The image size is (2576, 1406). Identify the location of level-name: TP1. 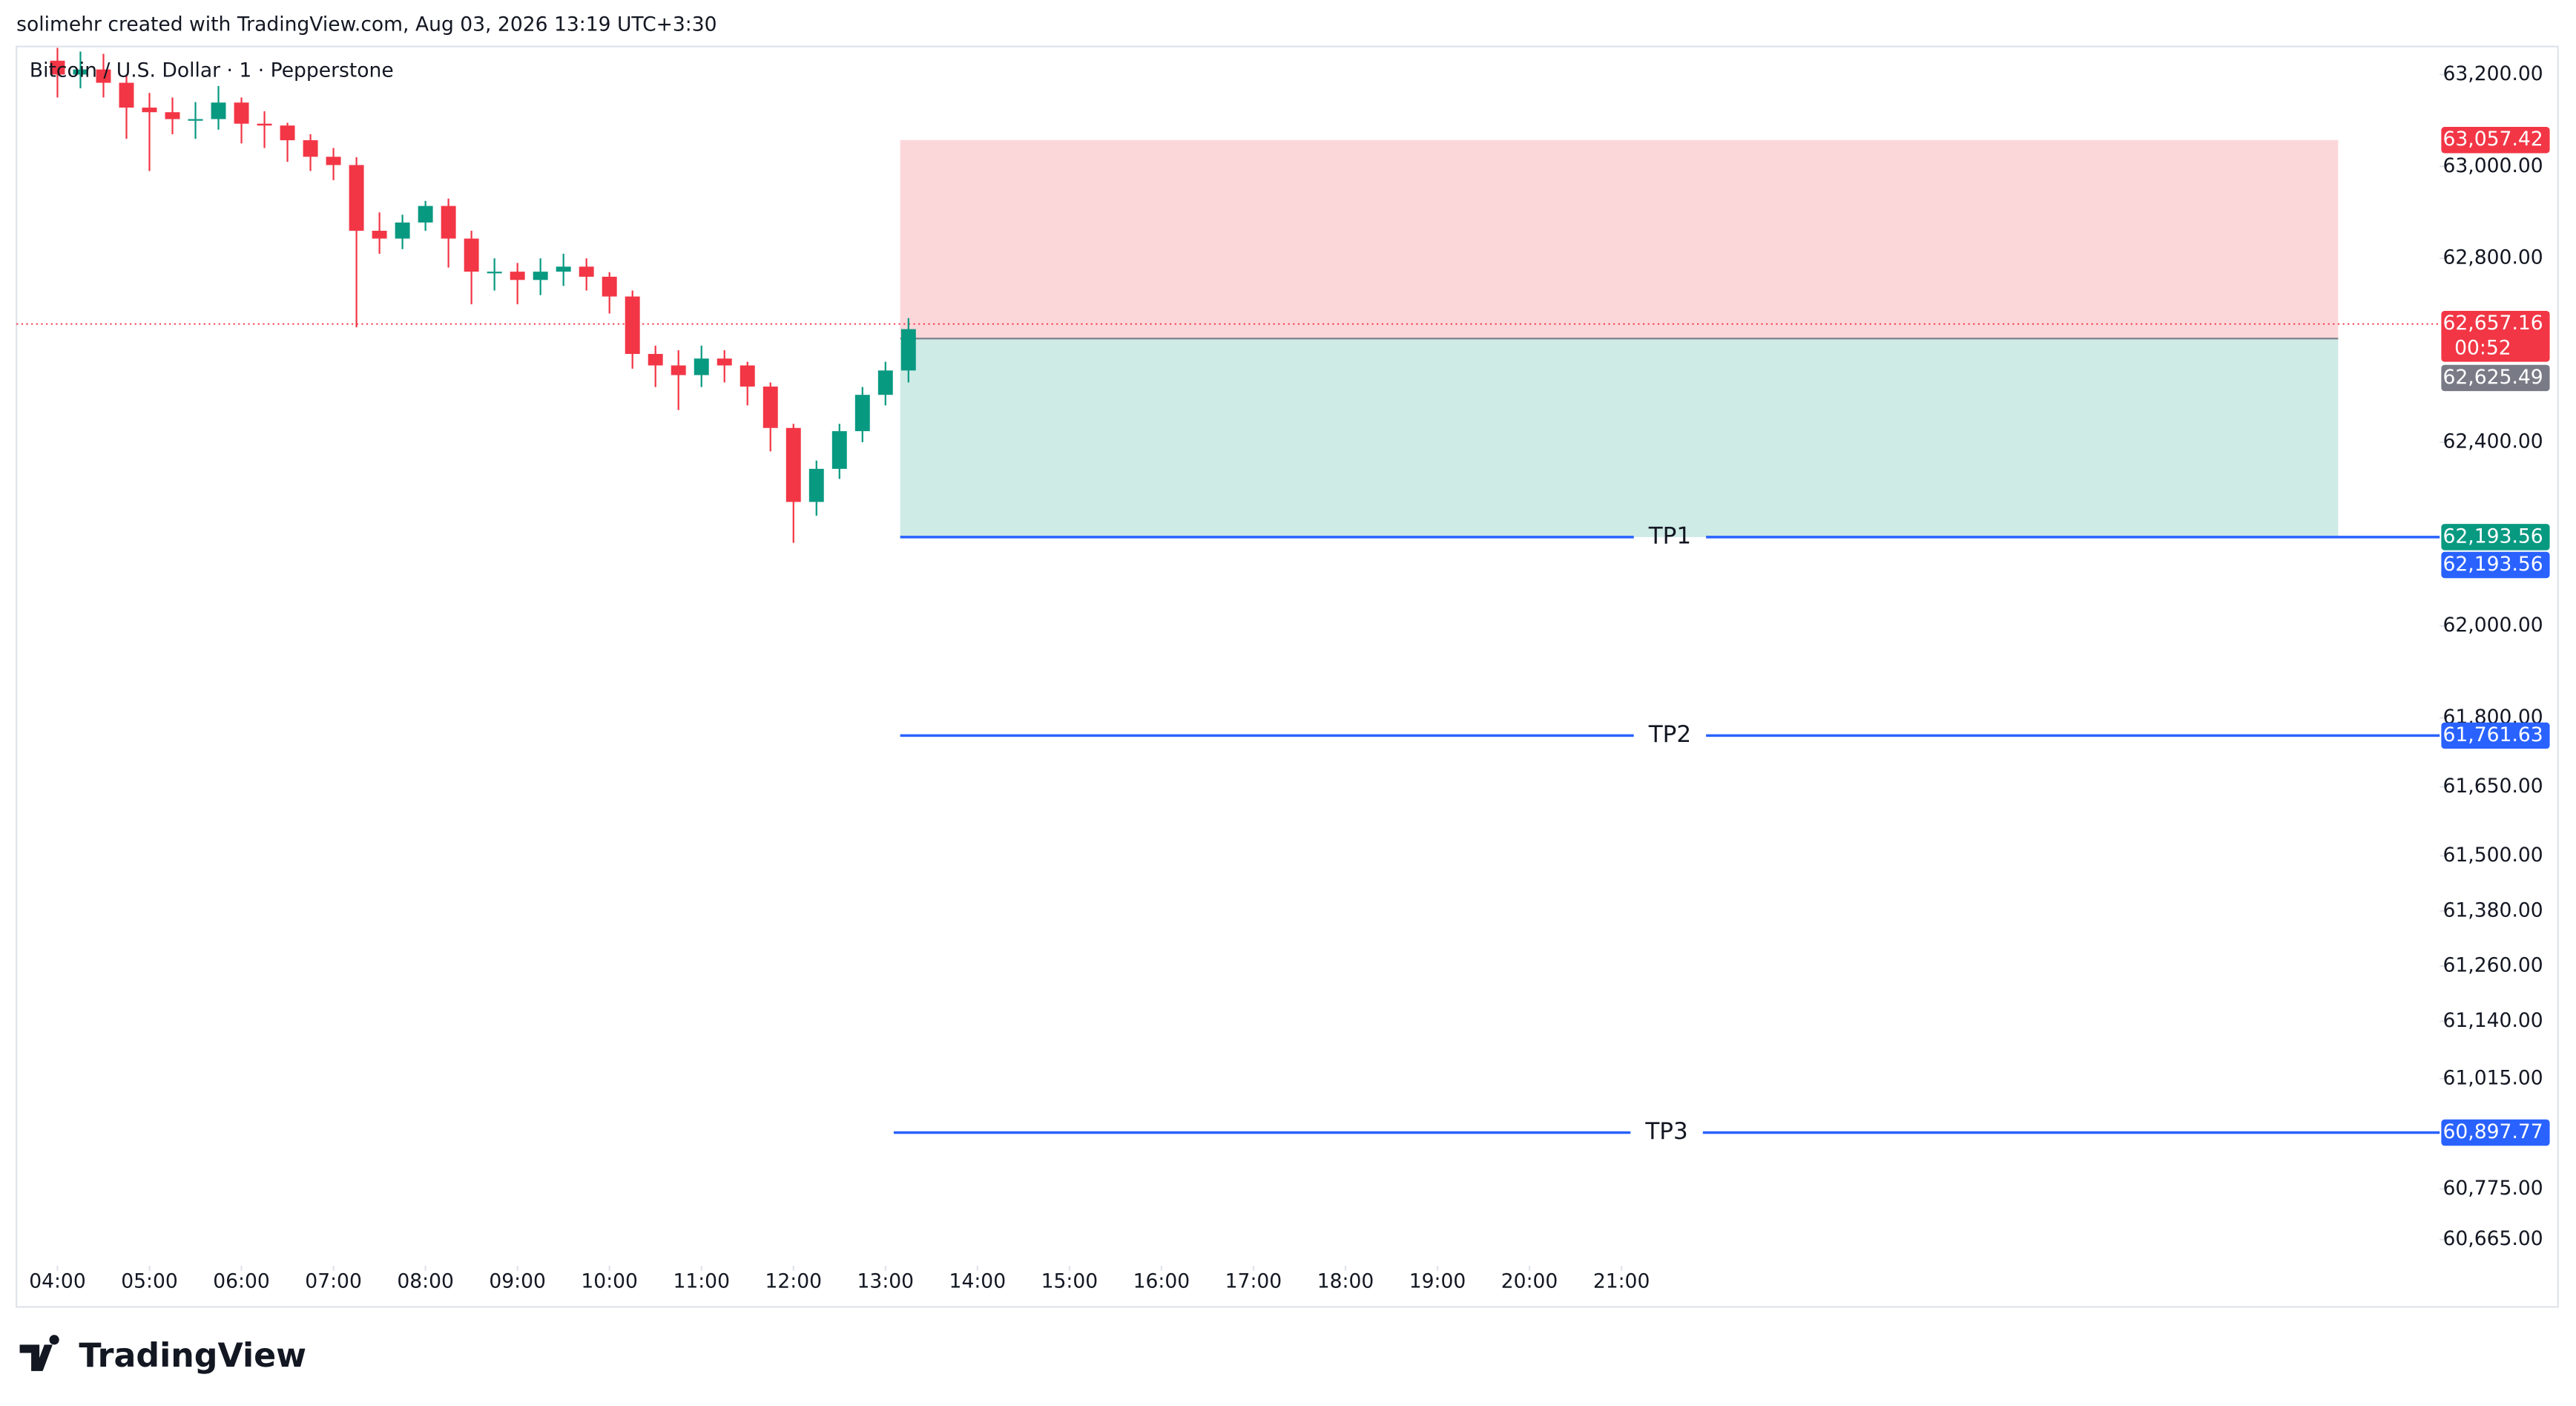
(1669, 535).